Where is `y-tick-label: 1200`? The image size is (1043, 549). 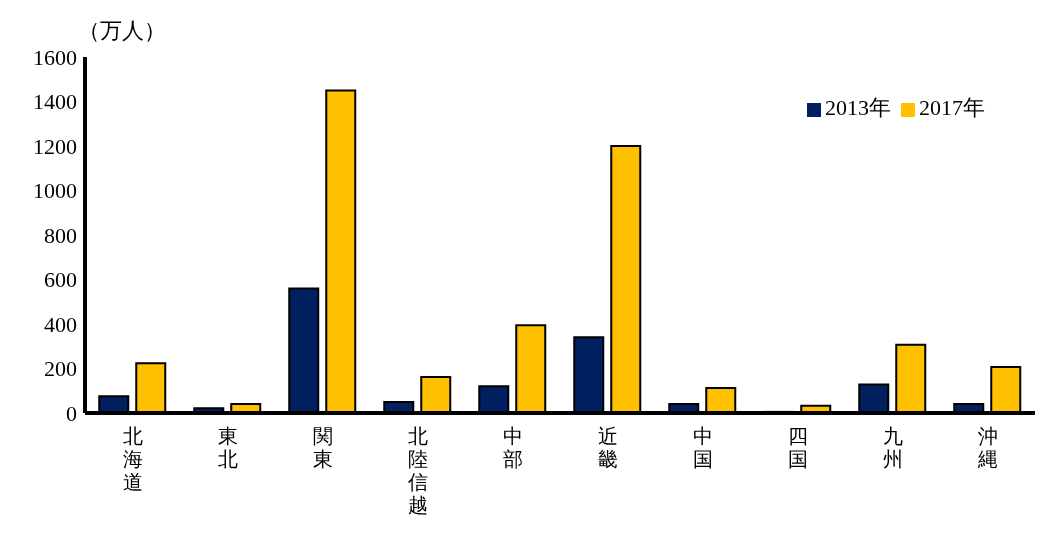 y-tick-label: 1200 is located at coordinates (55, 146).